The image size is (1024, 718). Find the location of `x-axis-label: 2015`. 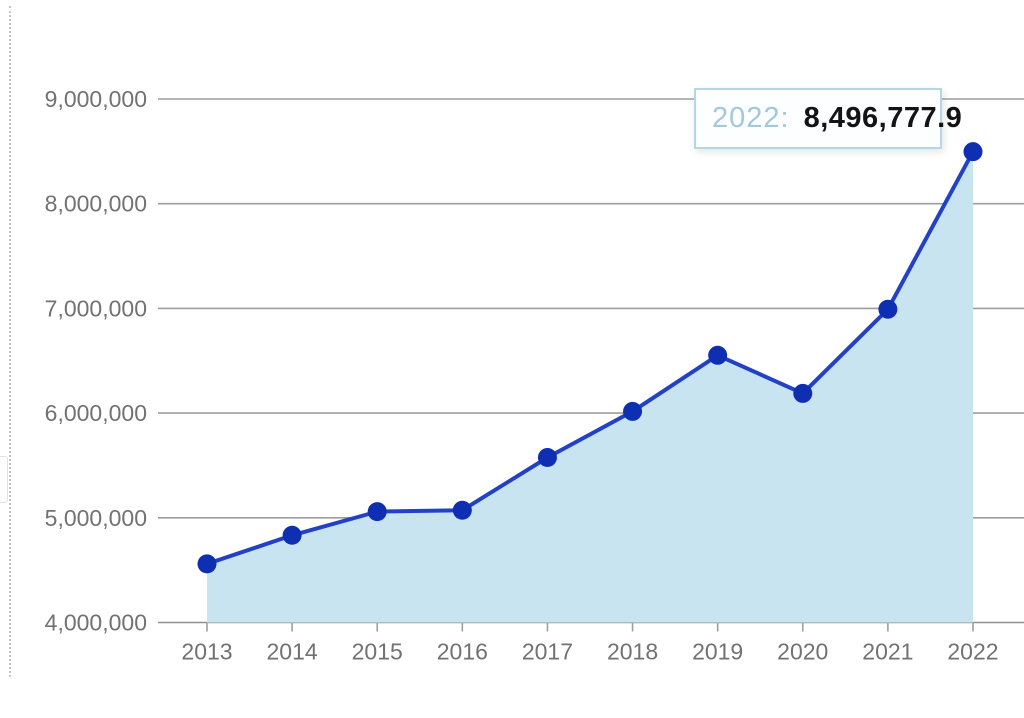

x-axis-label: 2015 is located at coordinates (377, 652).